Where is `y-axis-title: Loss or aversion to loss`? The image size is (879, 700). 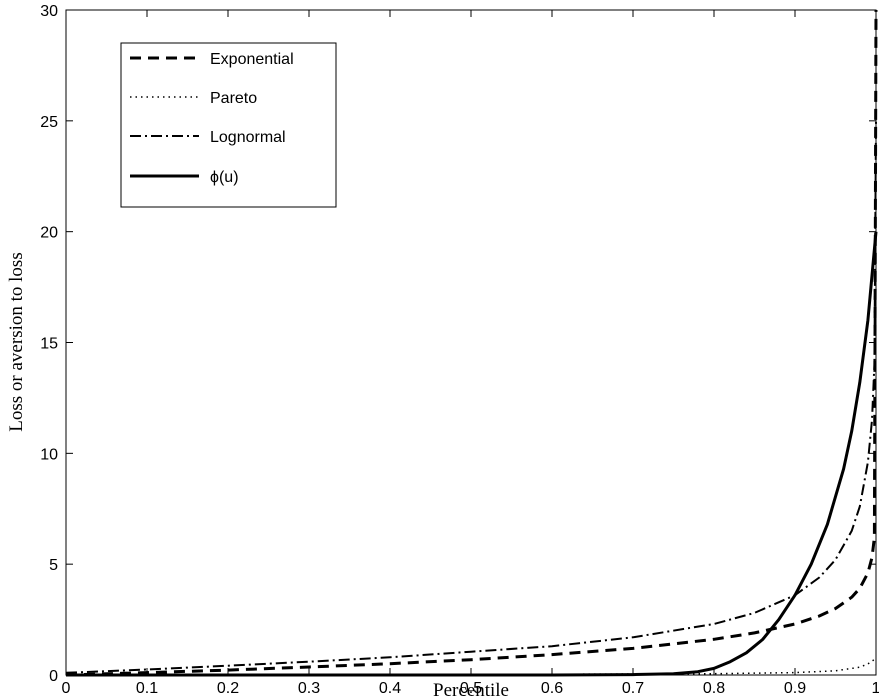
y-axis-title: Loss or aversion to loss is located at coordinates (16, 341).